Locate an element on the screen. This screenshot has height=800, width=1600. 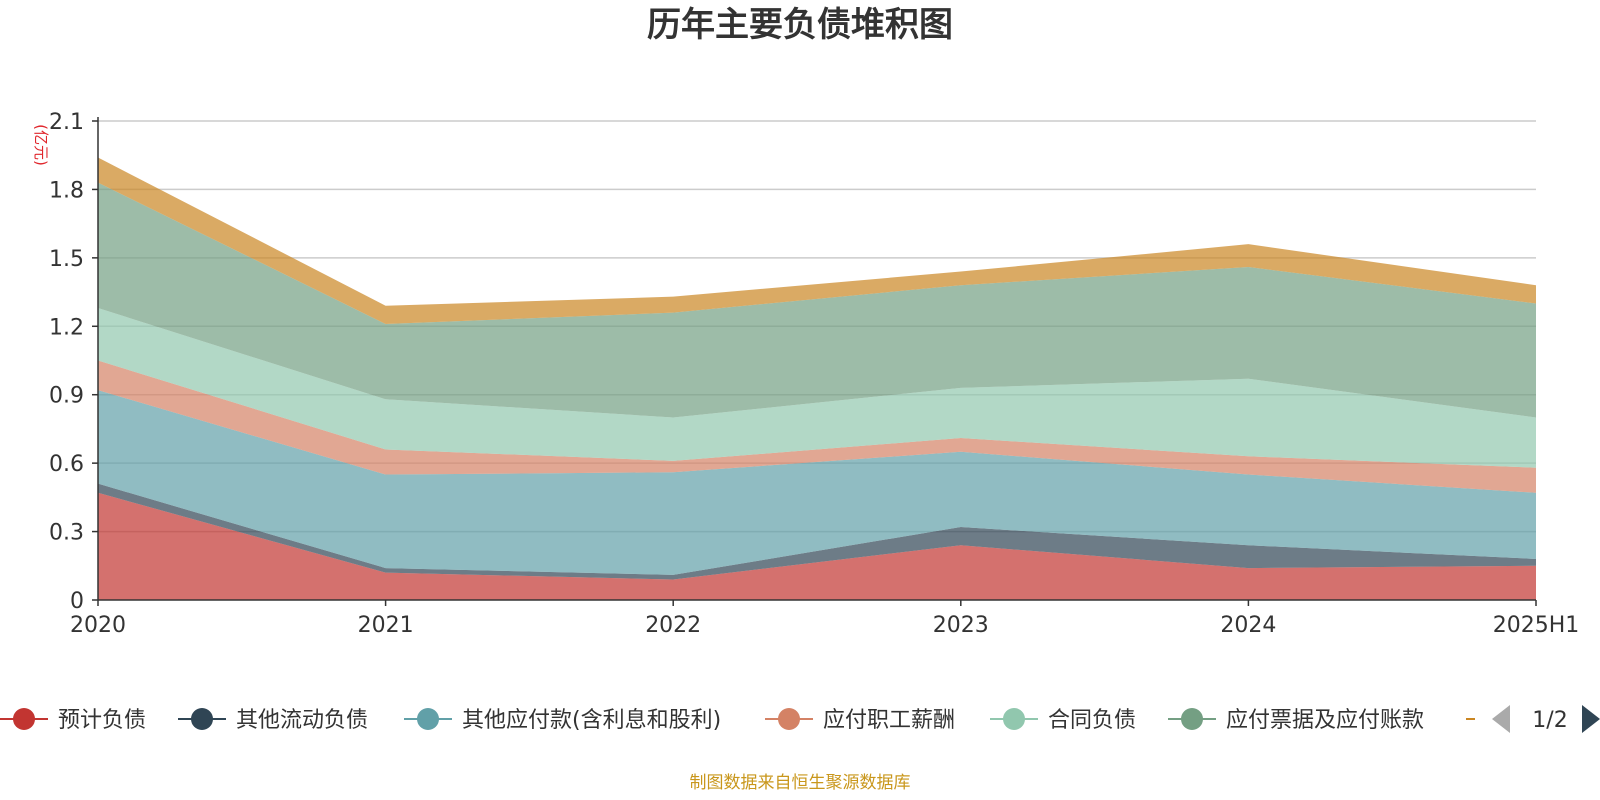
legend-pager: 1/2 is located at coordinates (1546, 719).